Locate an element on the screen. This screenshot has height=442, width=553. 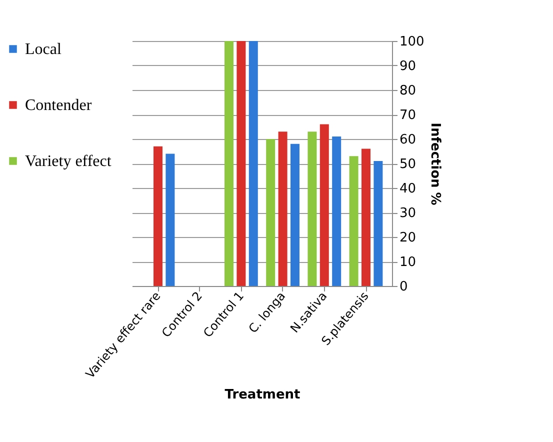
y-tick-label: 0 is located at coordinates (404, 287).